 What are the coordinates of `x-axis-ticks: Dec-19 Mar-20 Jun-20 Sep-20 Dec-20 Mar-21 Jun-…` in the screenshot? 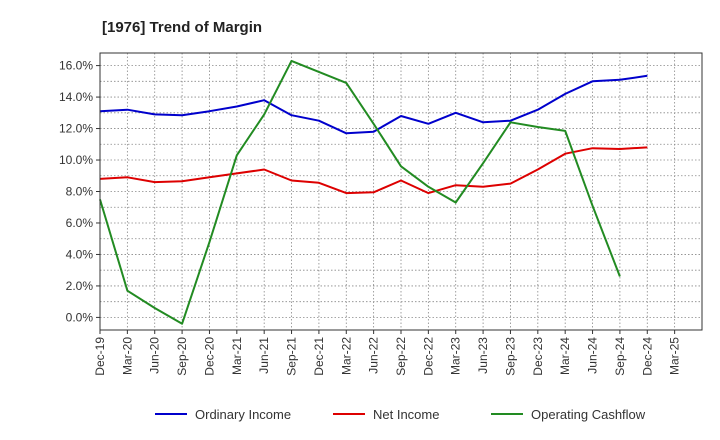 It's located at (387, 353).